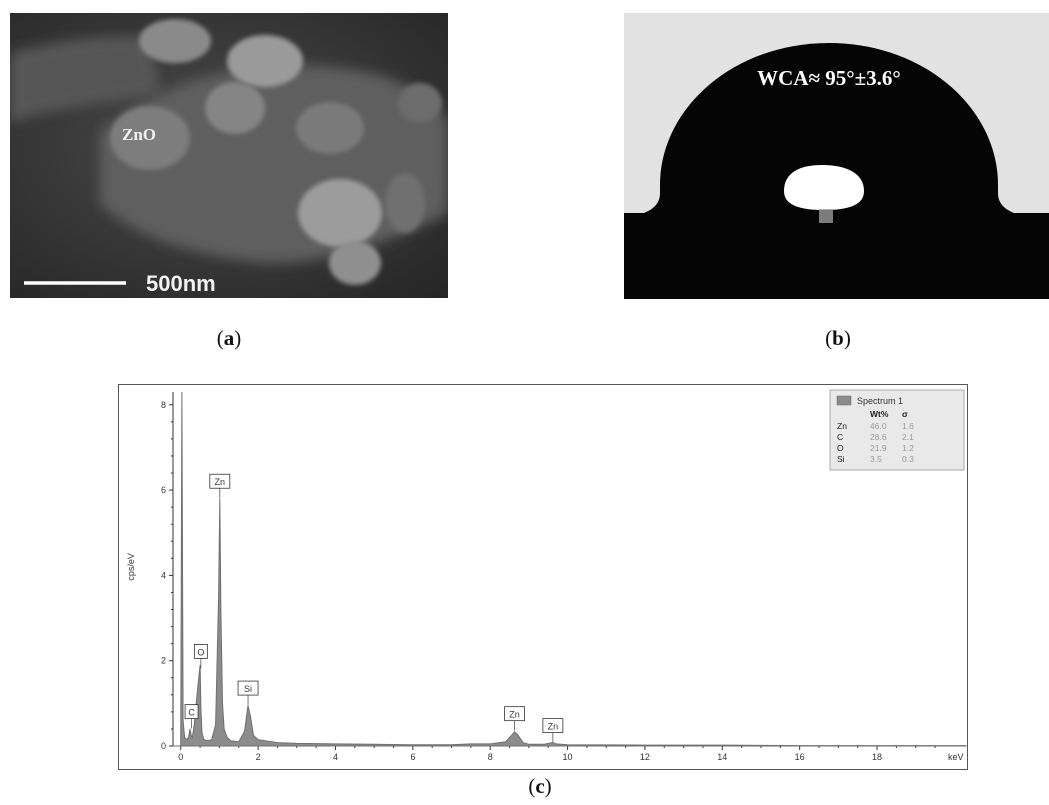 This screenshot has height=805, width=1049. What do you see at coordinates (220, 338) in the screenshot?
I see `caption-a-open: (` at bounding box center [220, 338].